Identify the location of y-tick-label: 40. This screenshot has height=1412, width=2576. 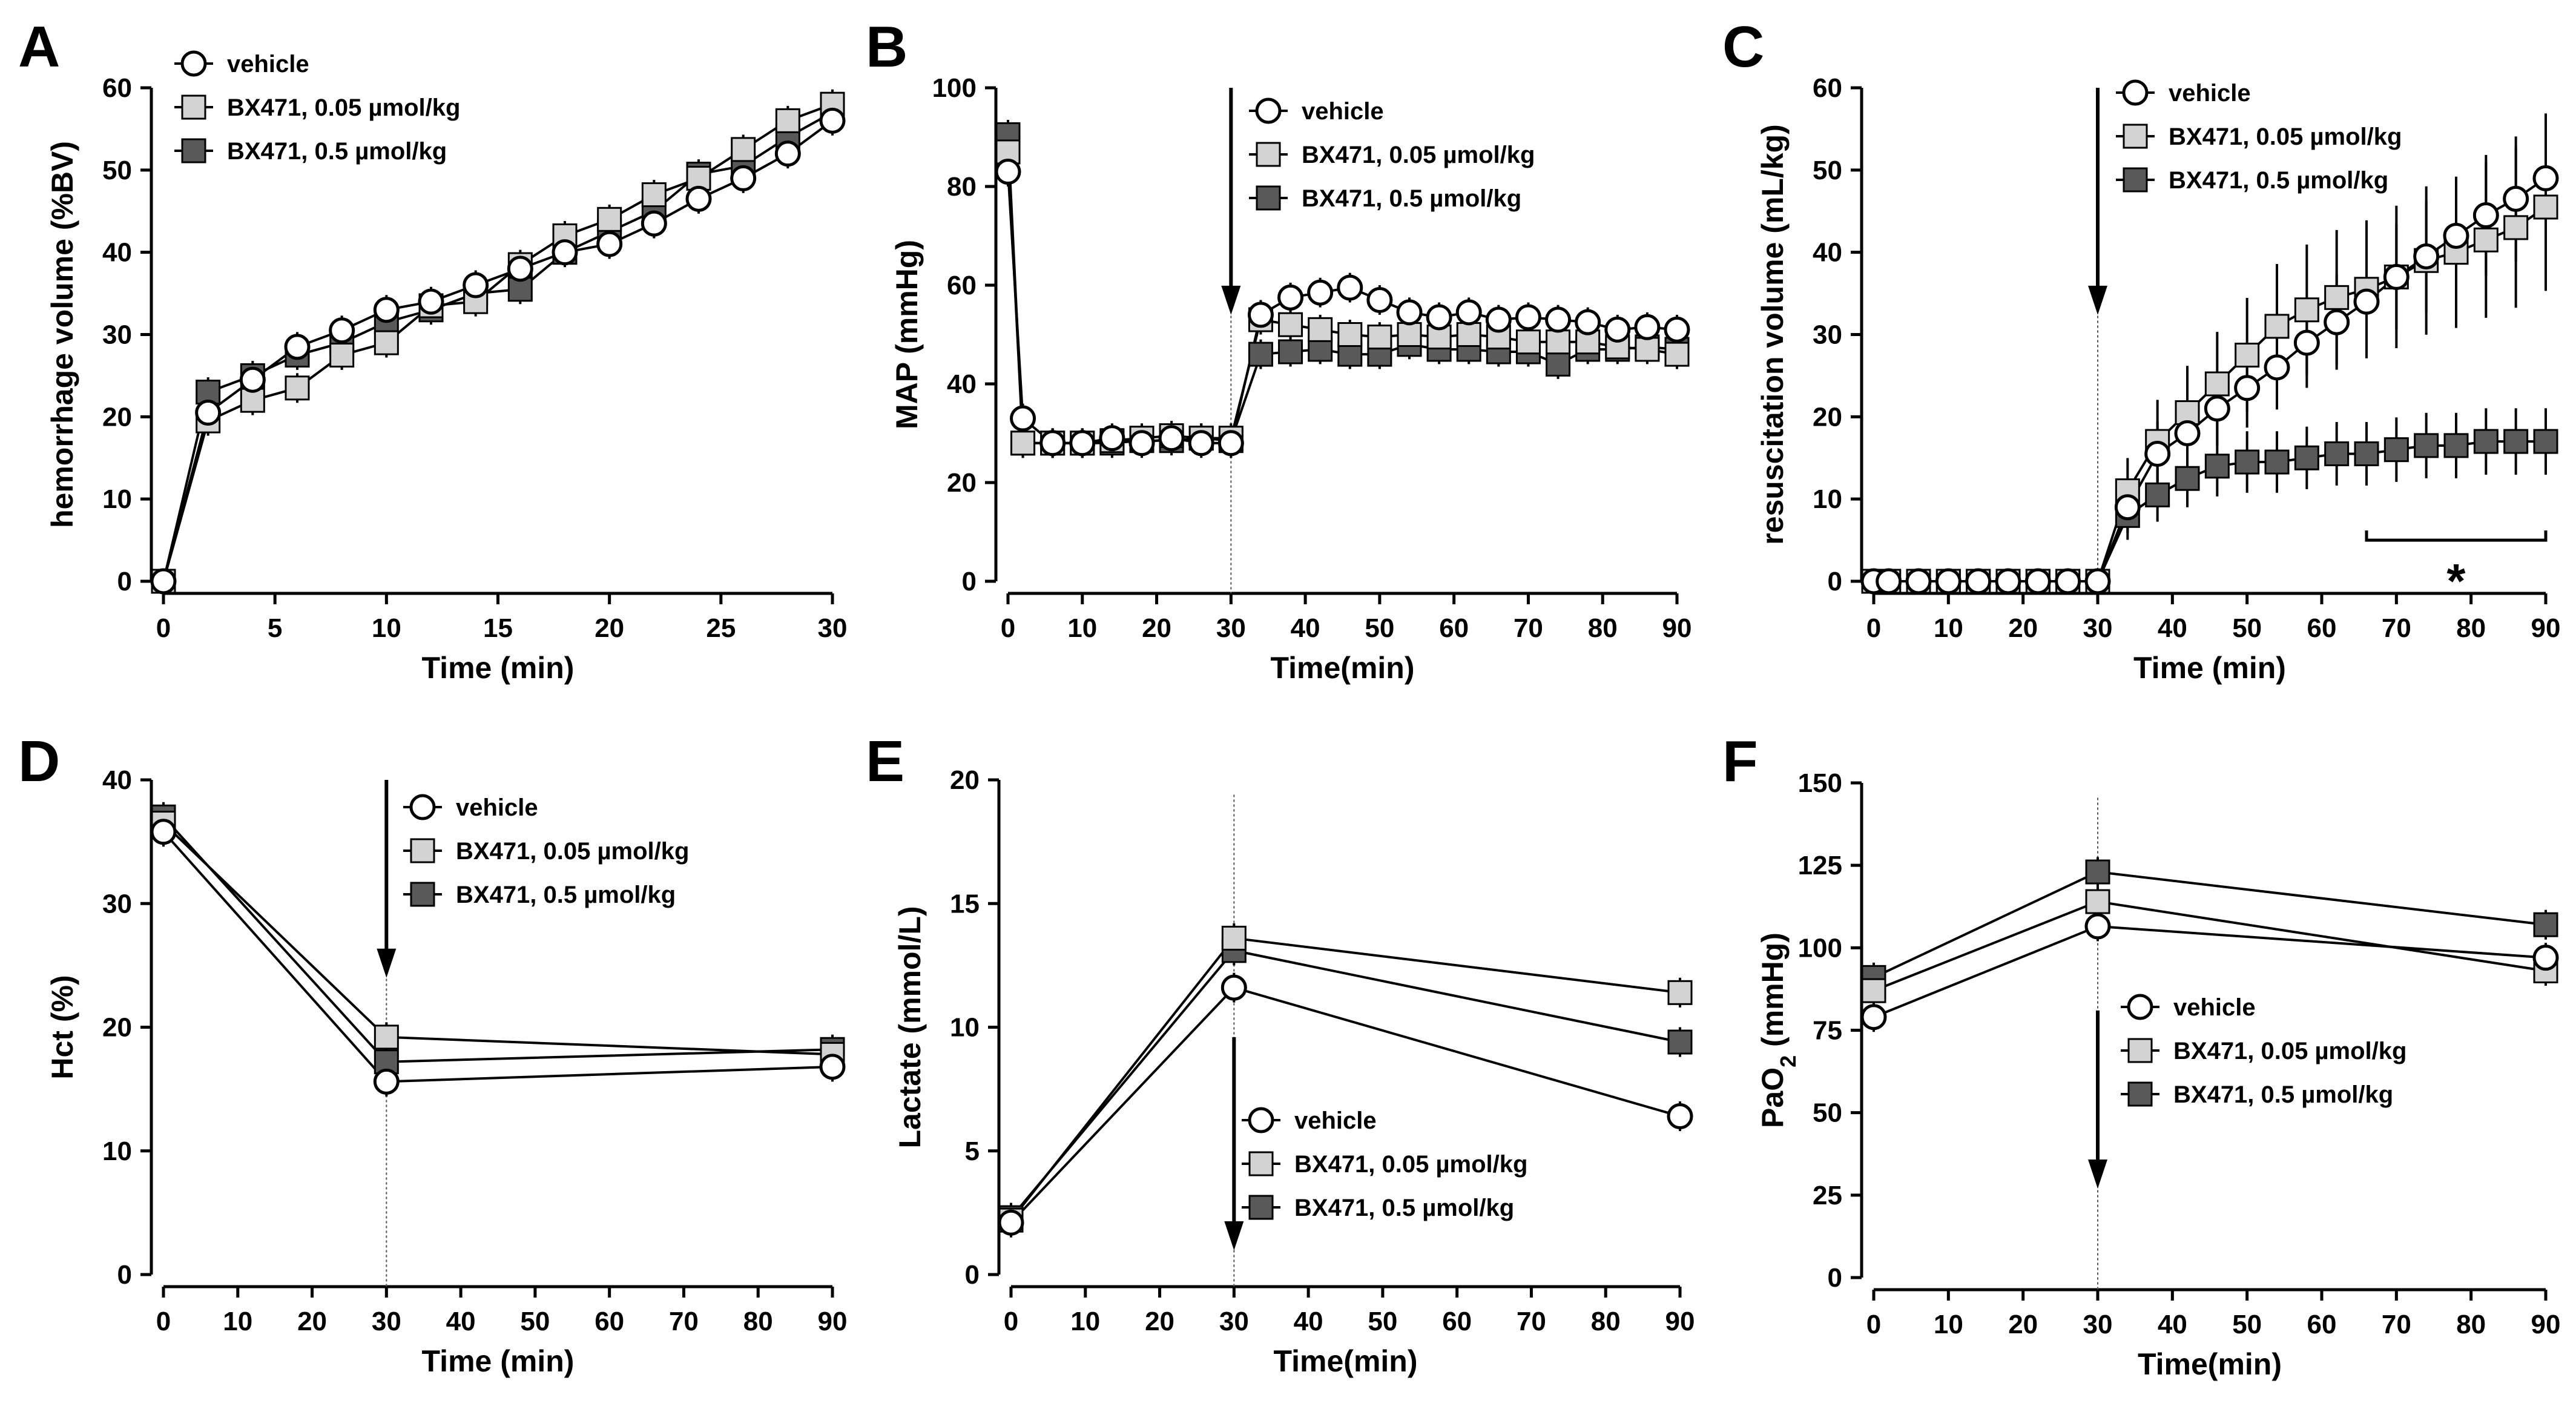
(117, 253).